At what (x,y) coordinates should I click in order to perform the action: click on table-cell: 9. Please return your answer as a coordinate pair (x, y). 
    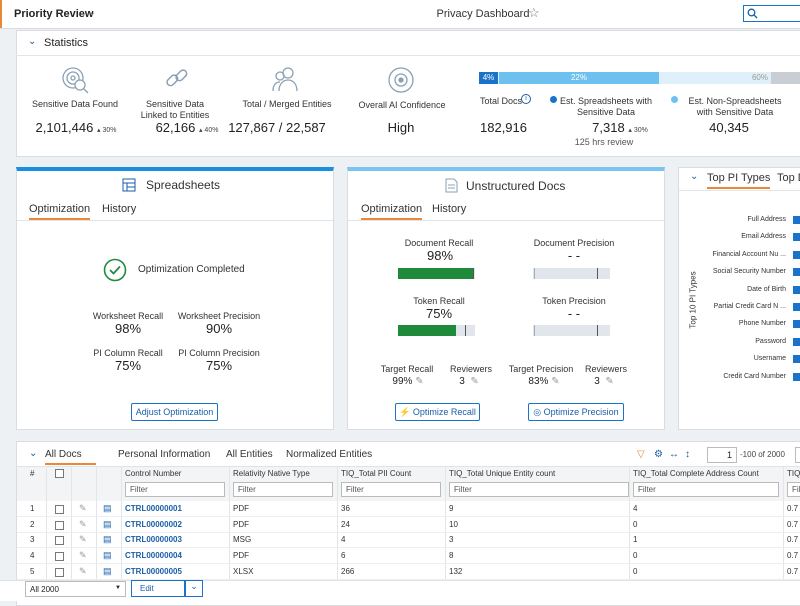
    Looking at the image, I should click on (451, 508).